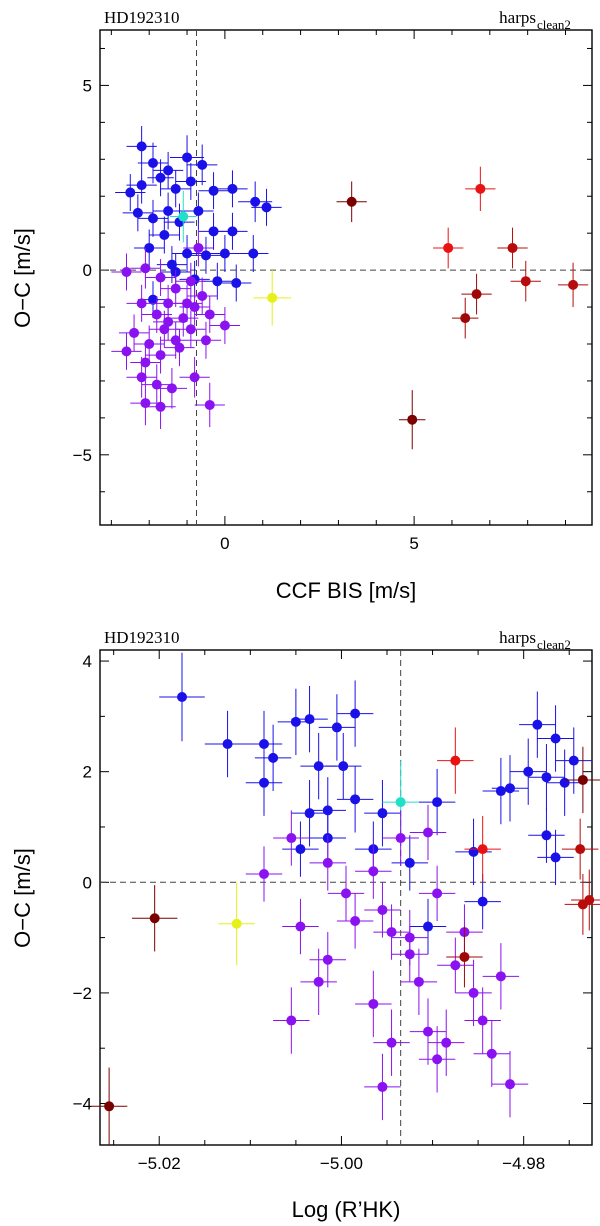 The image size is (600, 1226). I want to click on x-tick-label: −5.00, so click(341, 1163).